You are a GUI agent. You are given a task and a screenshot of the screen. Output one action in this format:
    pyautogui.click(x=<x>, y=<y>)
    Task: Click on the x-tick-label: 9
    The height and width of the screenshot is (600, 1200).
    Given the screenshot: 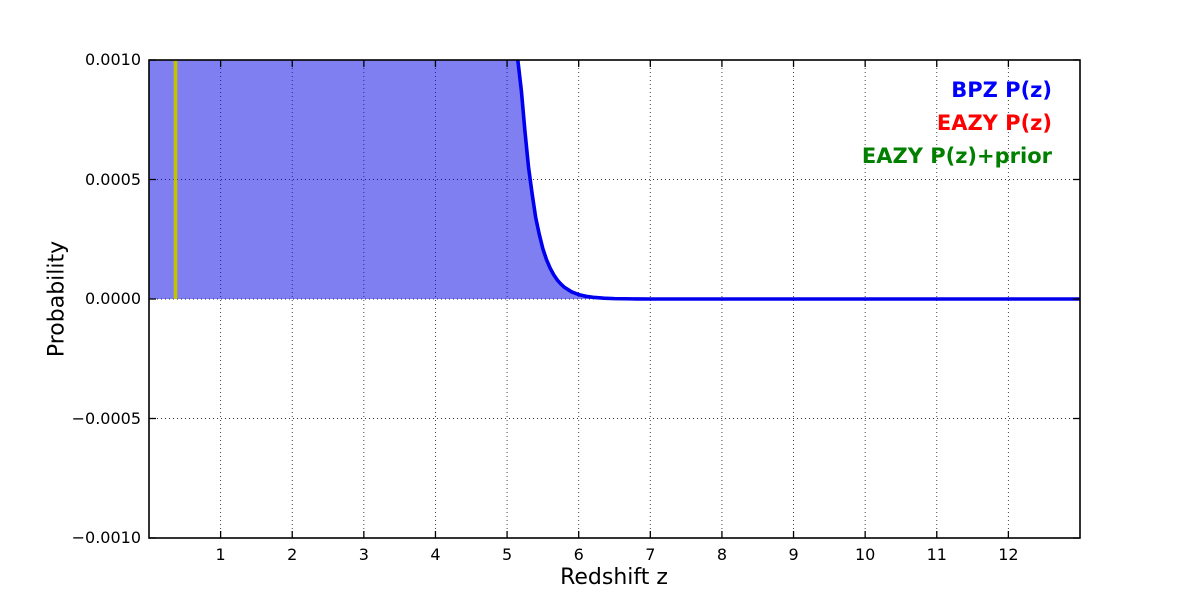 What is the action you would take?
    pyautogui.click(x=793, y=554)
    